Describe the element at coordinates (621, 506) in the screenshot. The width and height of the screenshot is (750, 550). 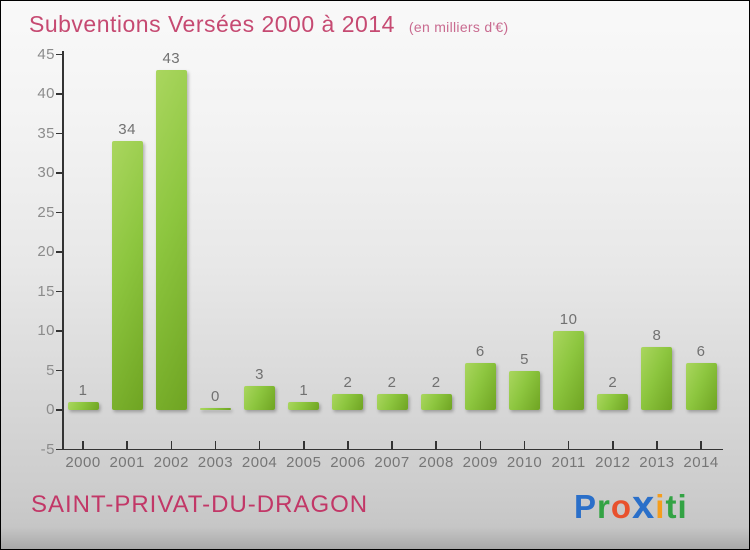
I see `logo-letter-o: o` at that location.